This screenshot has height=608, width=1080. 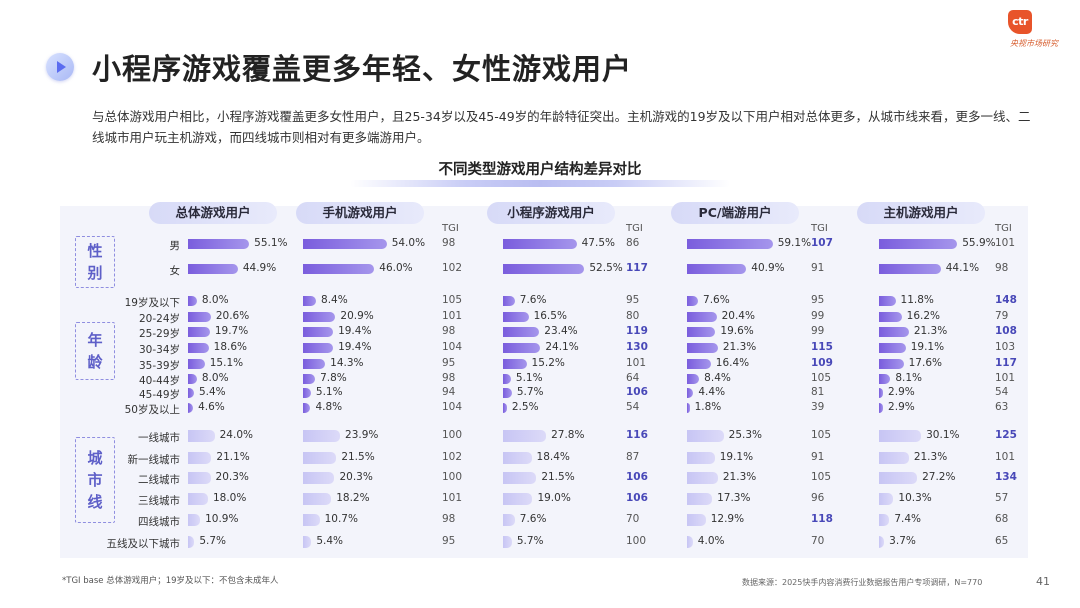 I want to click on data-label: 59.1%, so click(x=794, y=243).